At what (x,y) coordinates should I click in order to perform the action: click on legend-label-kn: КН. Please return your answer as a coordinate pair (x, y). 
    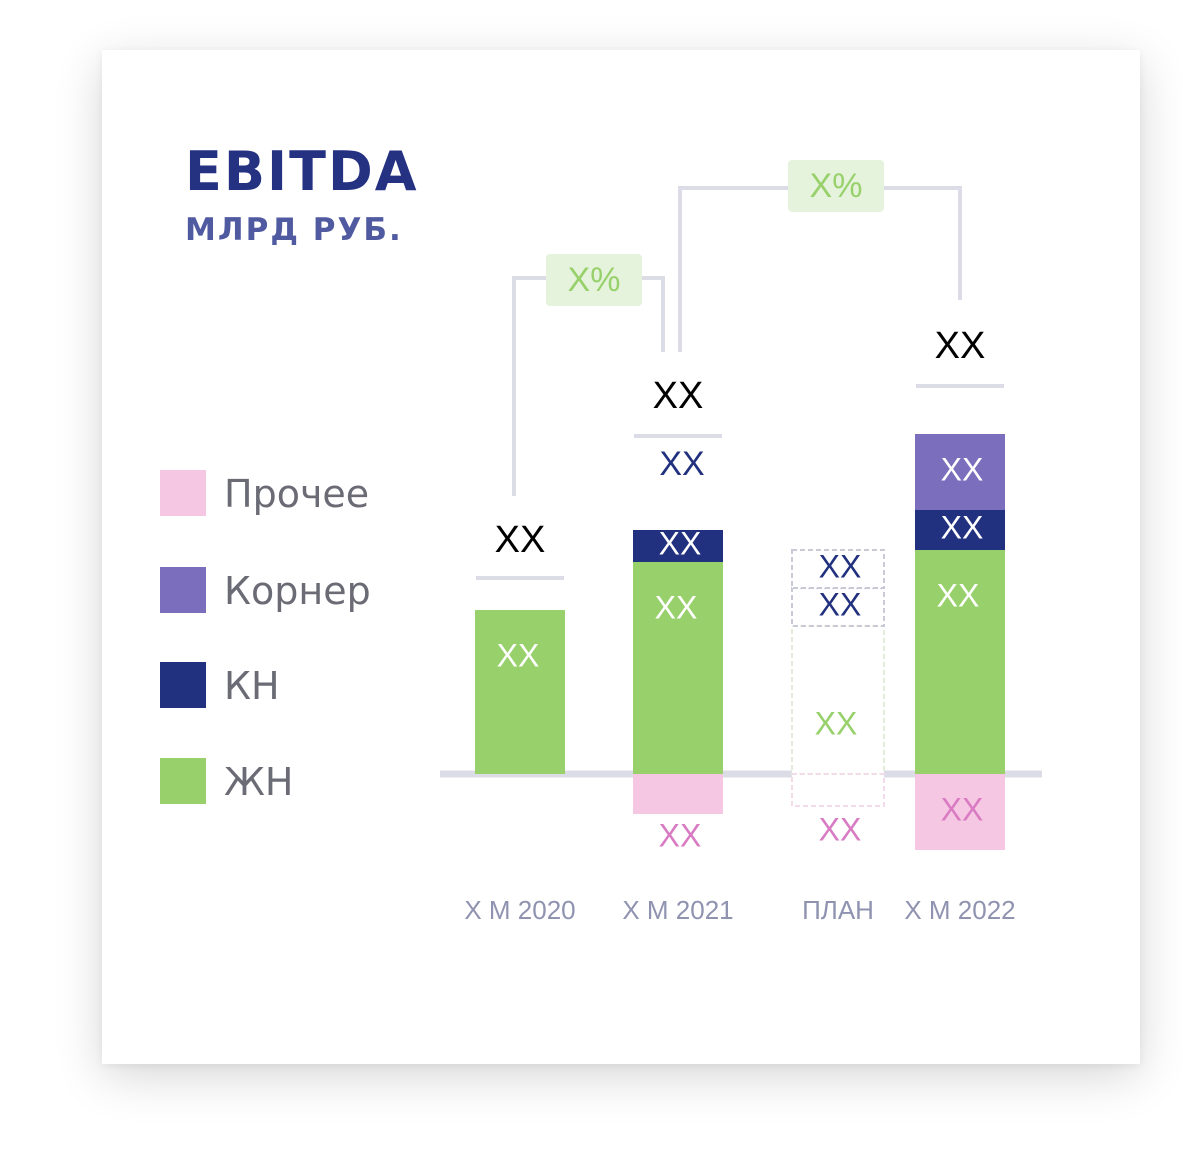
    Looking at the image, I should click on (252, 686).